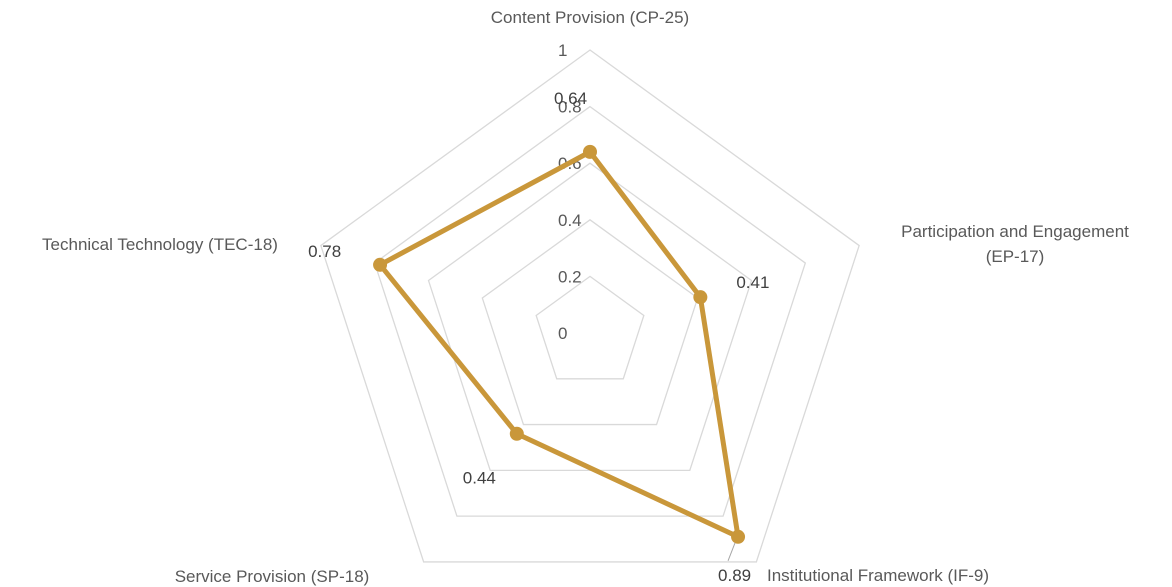 This screenshot has height=587, width=1172. Describe the element at coordinates (562, 50) in the screenshot. I see `r-tick-label: 1` at that location.